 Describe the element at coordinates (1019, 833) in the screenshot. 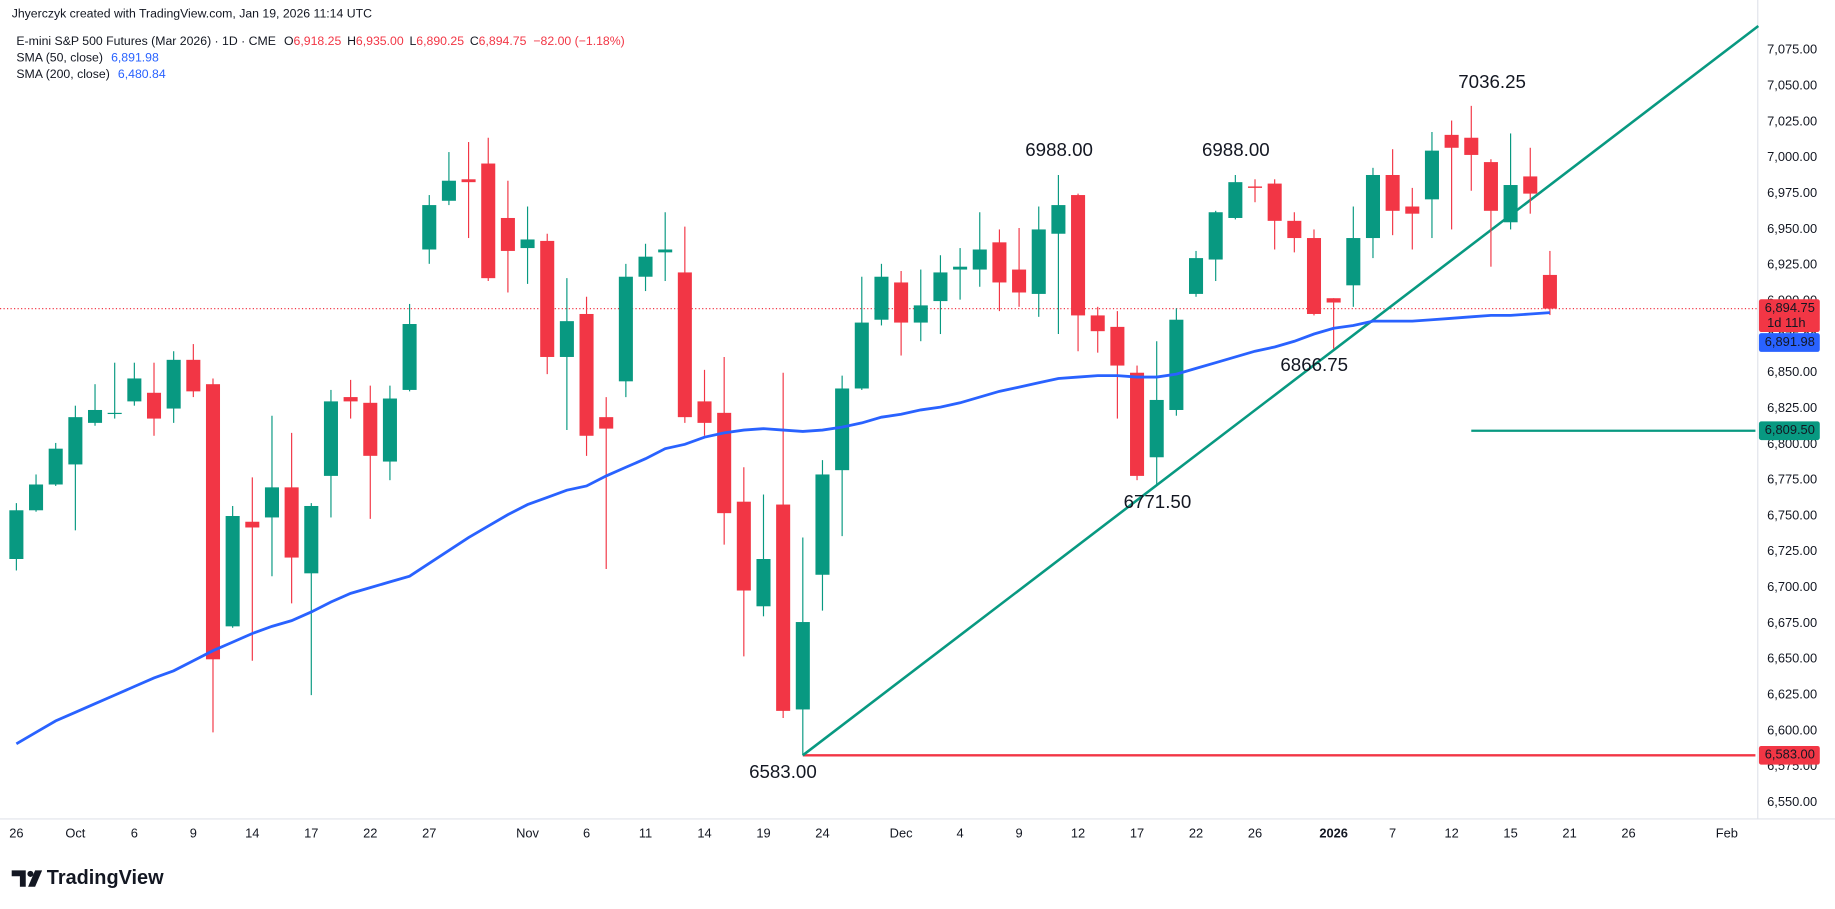

I see `x-tick-label: 9` at that location.